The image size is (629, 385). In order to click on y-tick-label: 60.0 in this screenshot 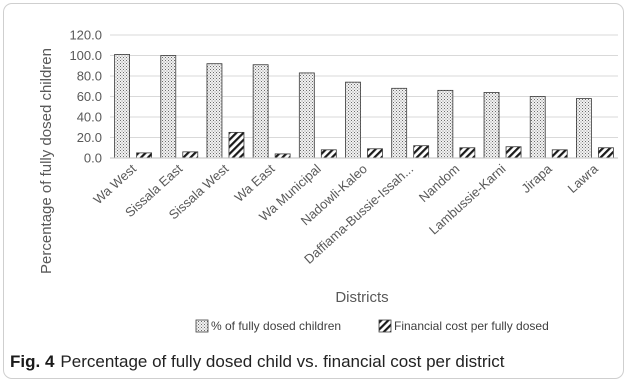, I will do `click(89, 96)`.